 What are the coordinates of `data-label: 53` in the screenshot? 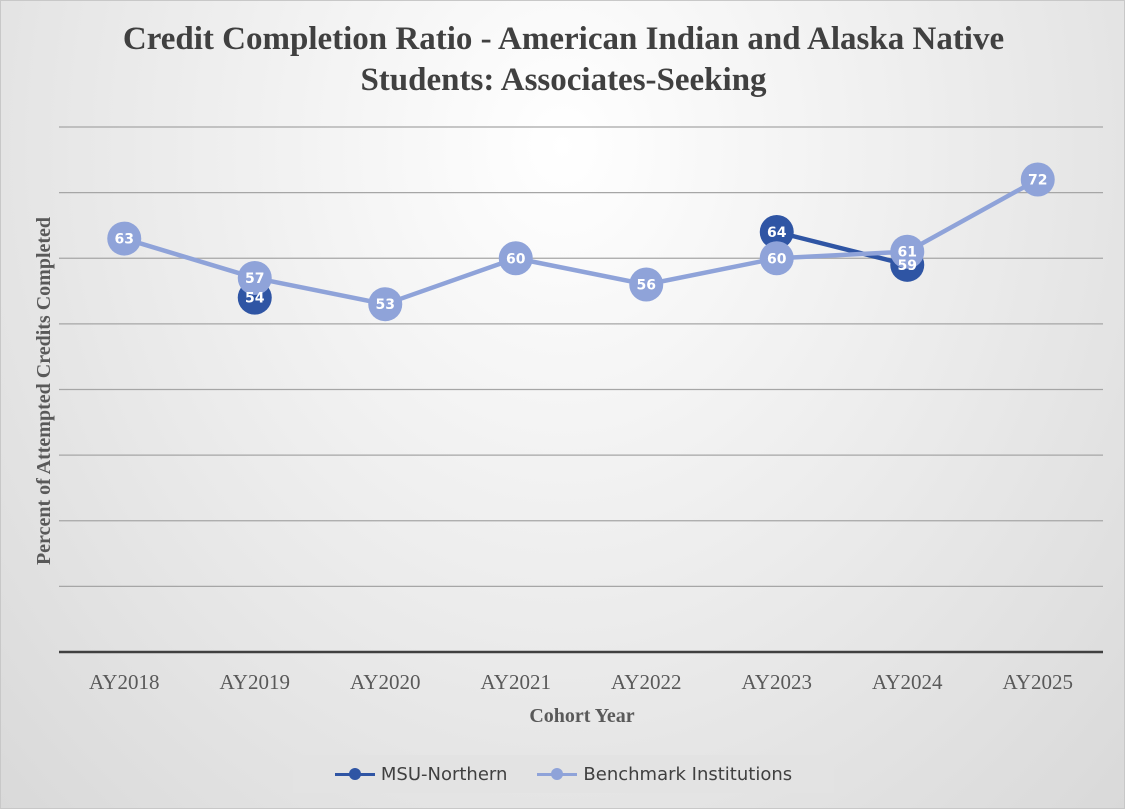 It's located at (385, 305).